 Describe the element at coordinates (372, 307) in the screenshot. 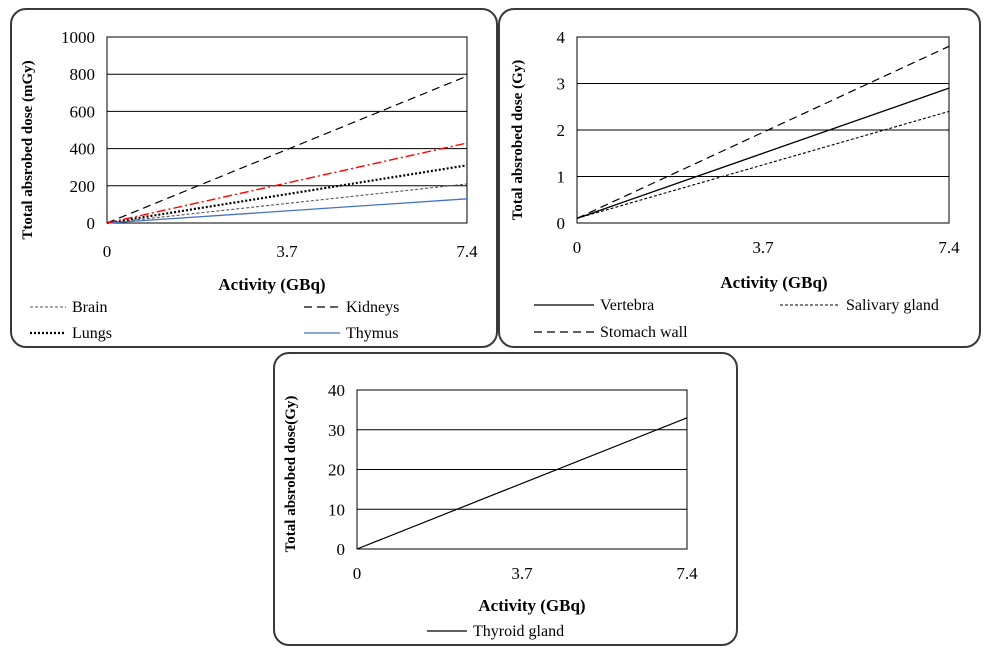

I see `chart-1-legend-label-kidneys: Kidneys` at that location.